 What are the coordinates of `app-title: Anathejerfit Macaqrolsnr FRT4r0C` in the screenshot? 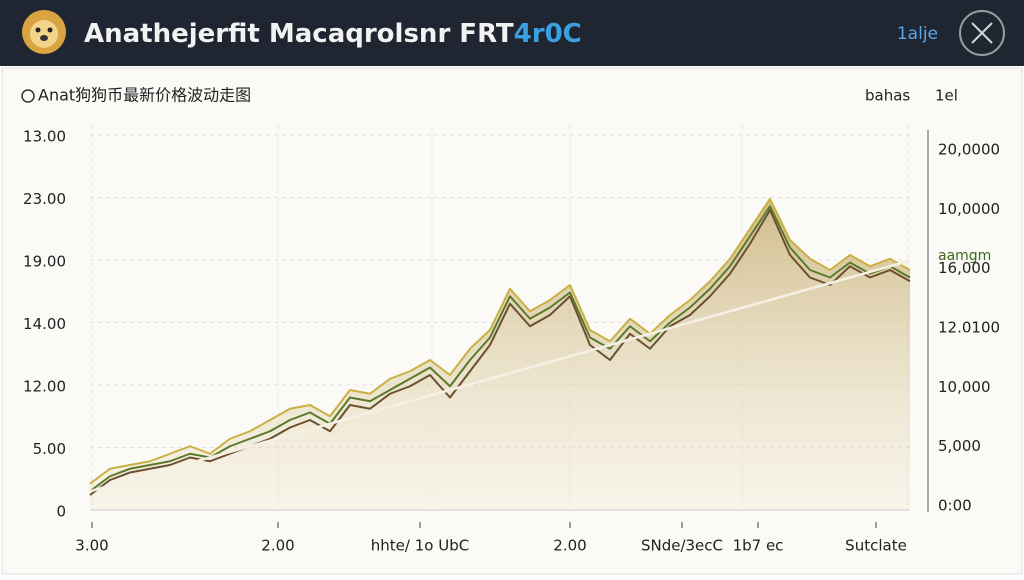 It's located at (333, 34).